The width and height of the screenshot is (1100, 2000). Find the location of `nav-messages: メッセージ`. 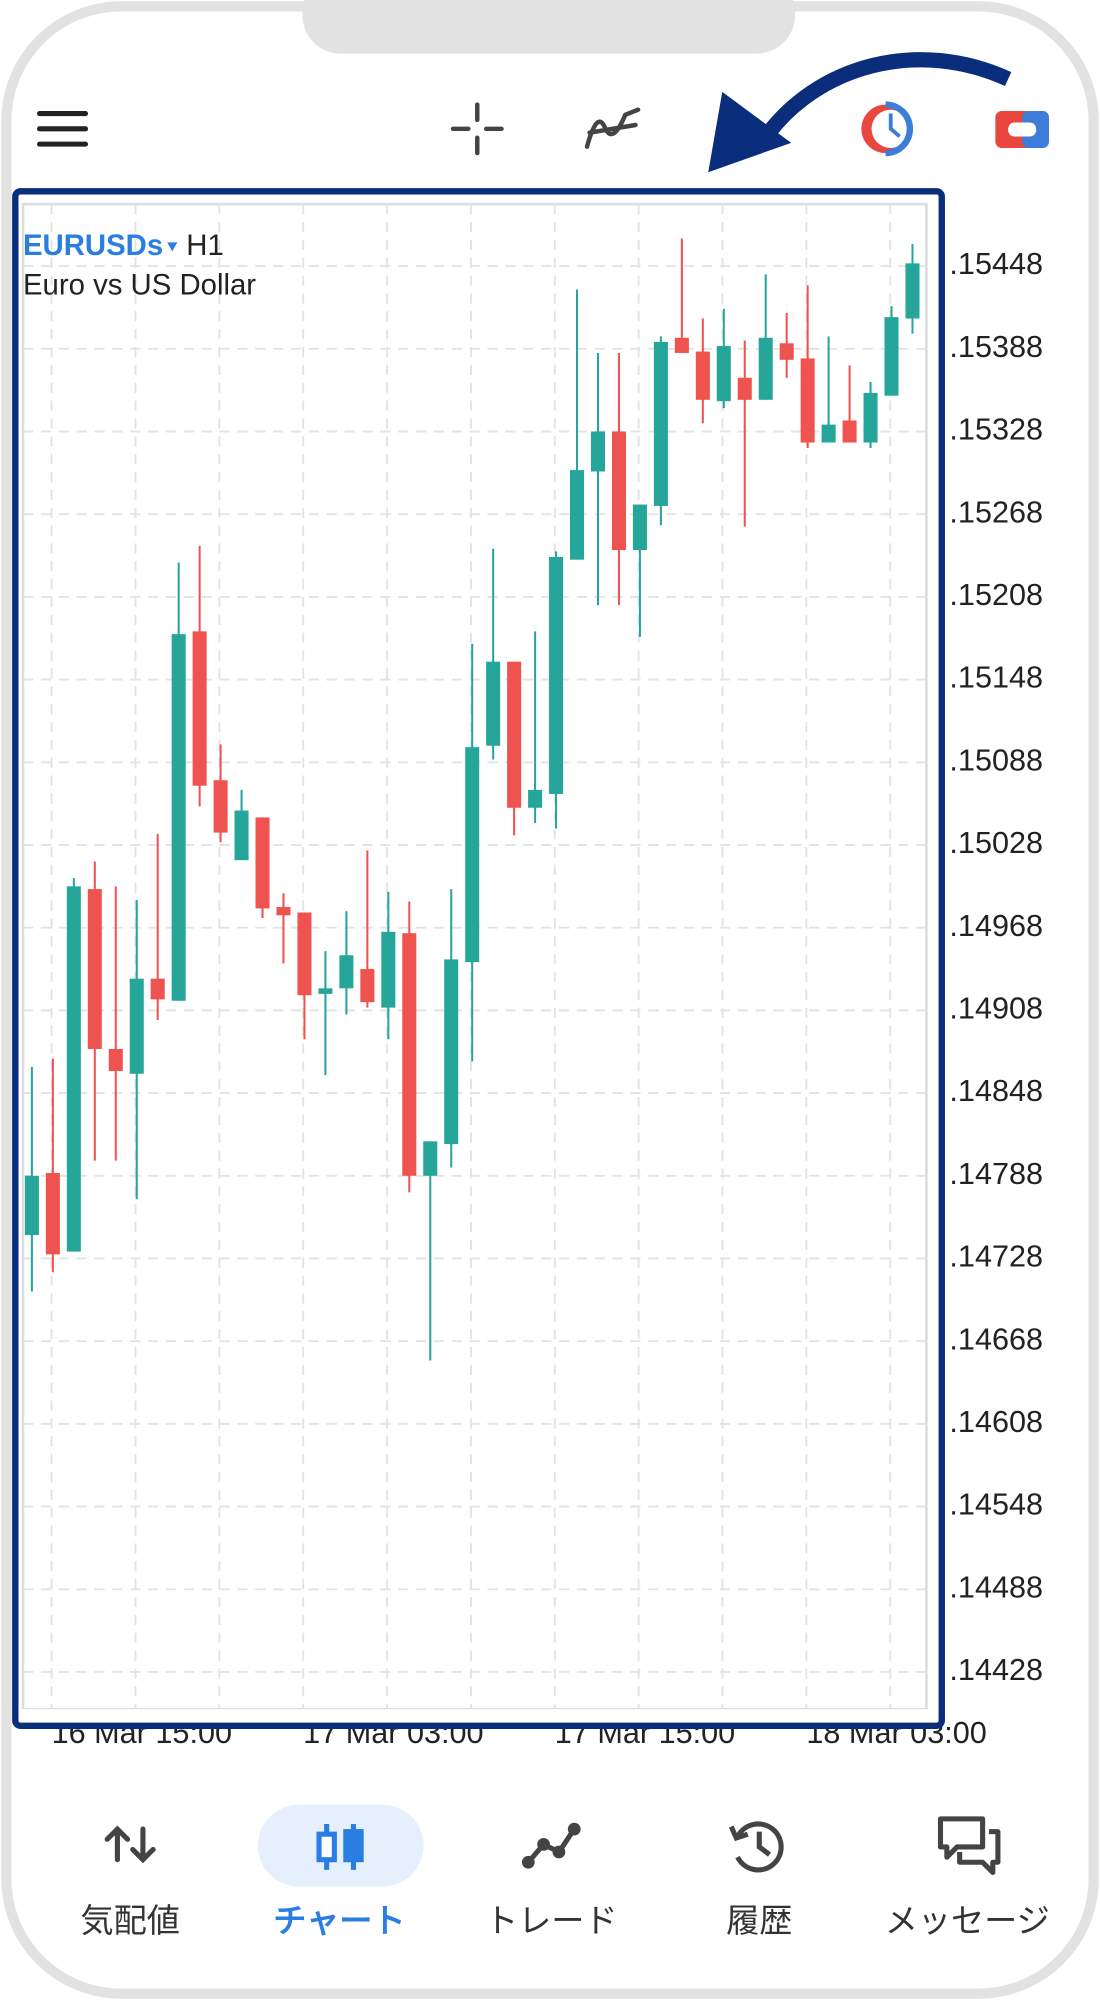

nav-messages: メッセージ is located at coordinates (967, 1878).